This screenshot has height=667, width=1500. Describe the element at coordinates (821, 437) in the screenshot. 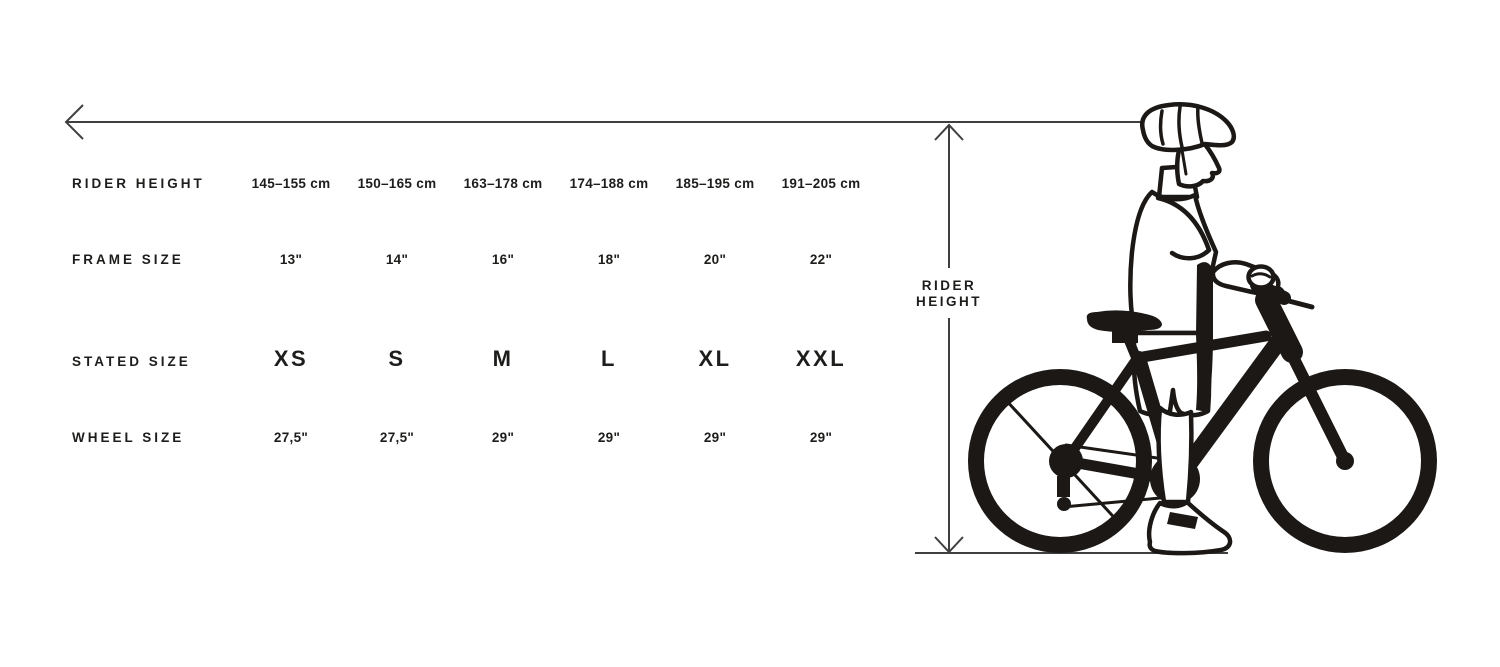

I see `cell-wheel-size-xxl: 29"` at that location.